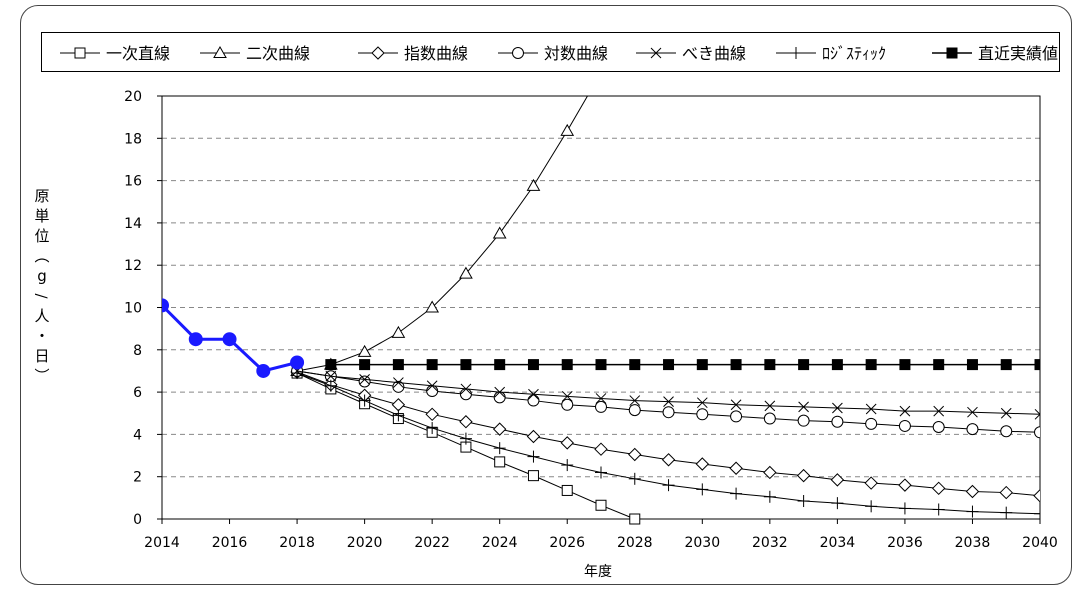 This screenshot has height=591, width=1080. Describe the element at coordinates (442, 234) in the screenshot. I see `series-line` at that location.